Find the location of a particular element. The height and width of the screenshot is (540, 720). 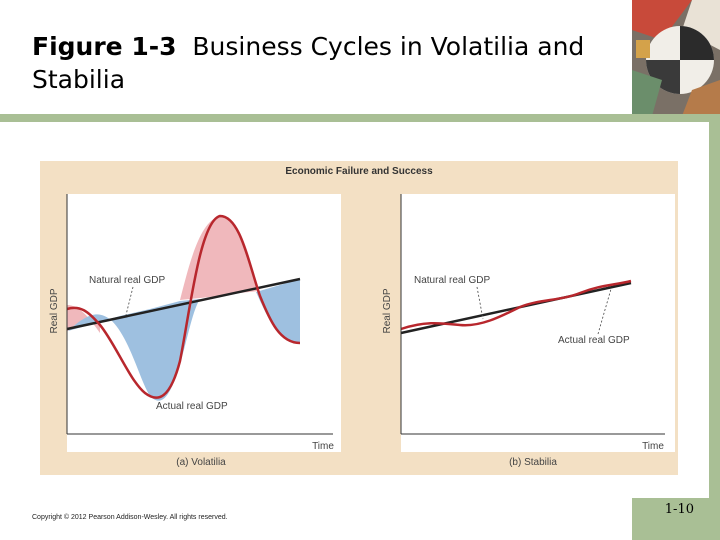

panel-a-below-natural-right is located at coordinates (278, 311).